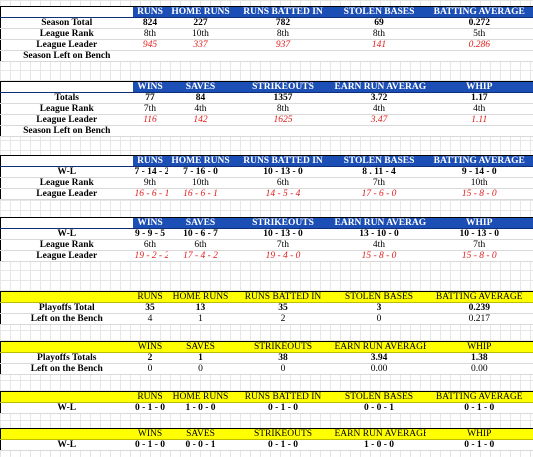 The height and width of the screenshot is (457, 533). What do you see at coordinates (283, 23) in the screenshot?
I see `table-cell: 782` at bounding box center [283, 23].